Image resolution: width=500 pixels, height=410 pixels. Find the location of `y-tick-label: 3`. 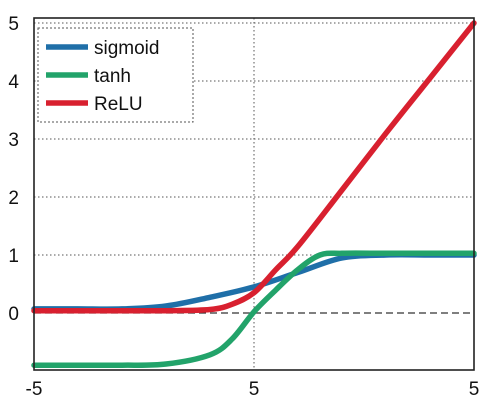

y-tick-label: 3 is located at coordinates (13, 140).